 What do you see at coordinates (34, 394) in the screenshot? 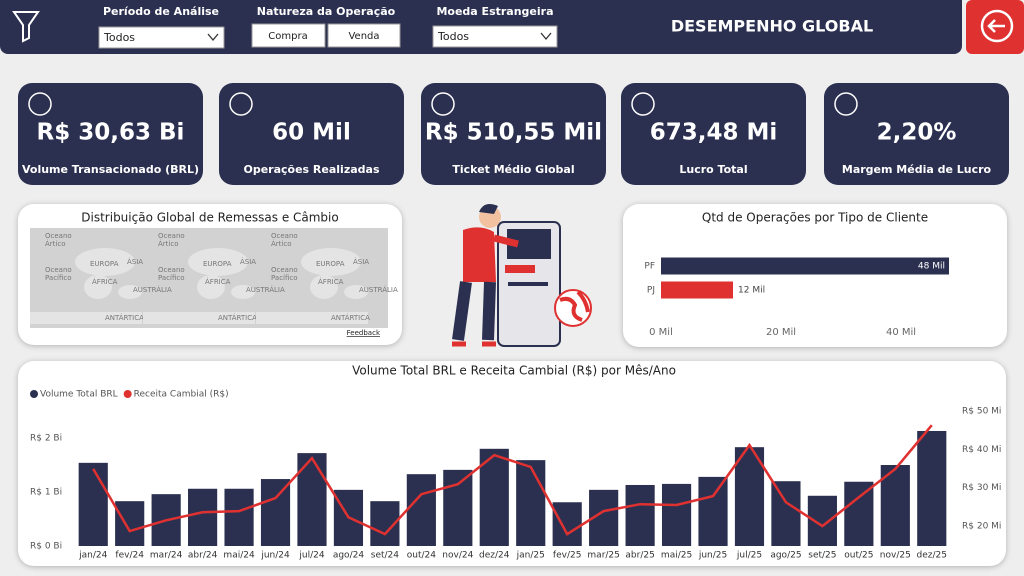
I see `legend-marker` at bounding box center [34, 394].